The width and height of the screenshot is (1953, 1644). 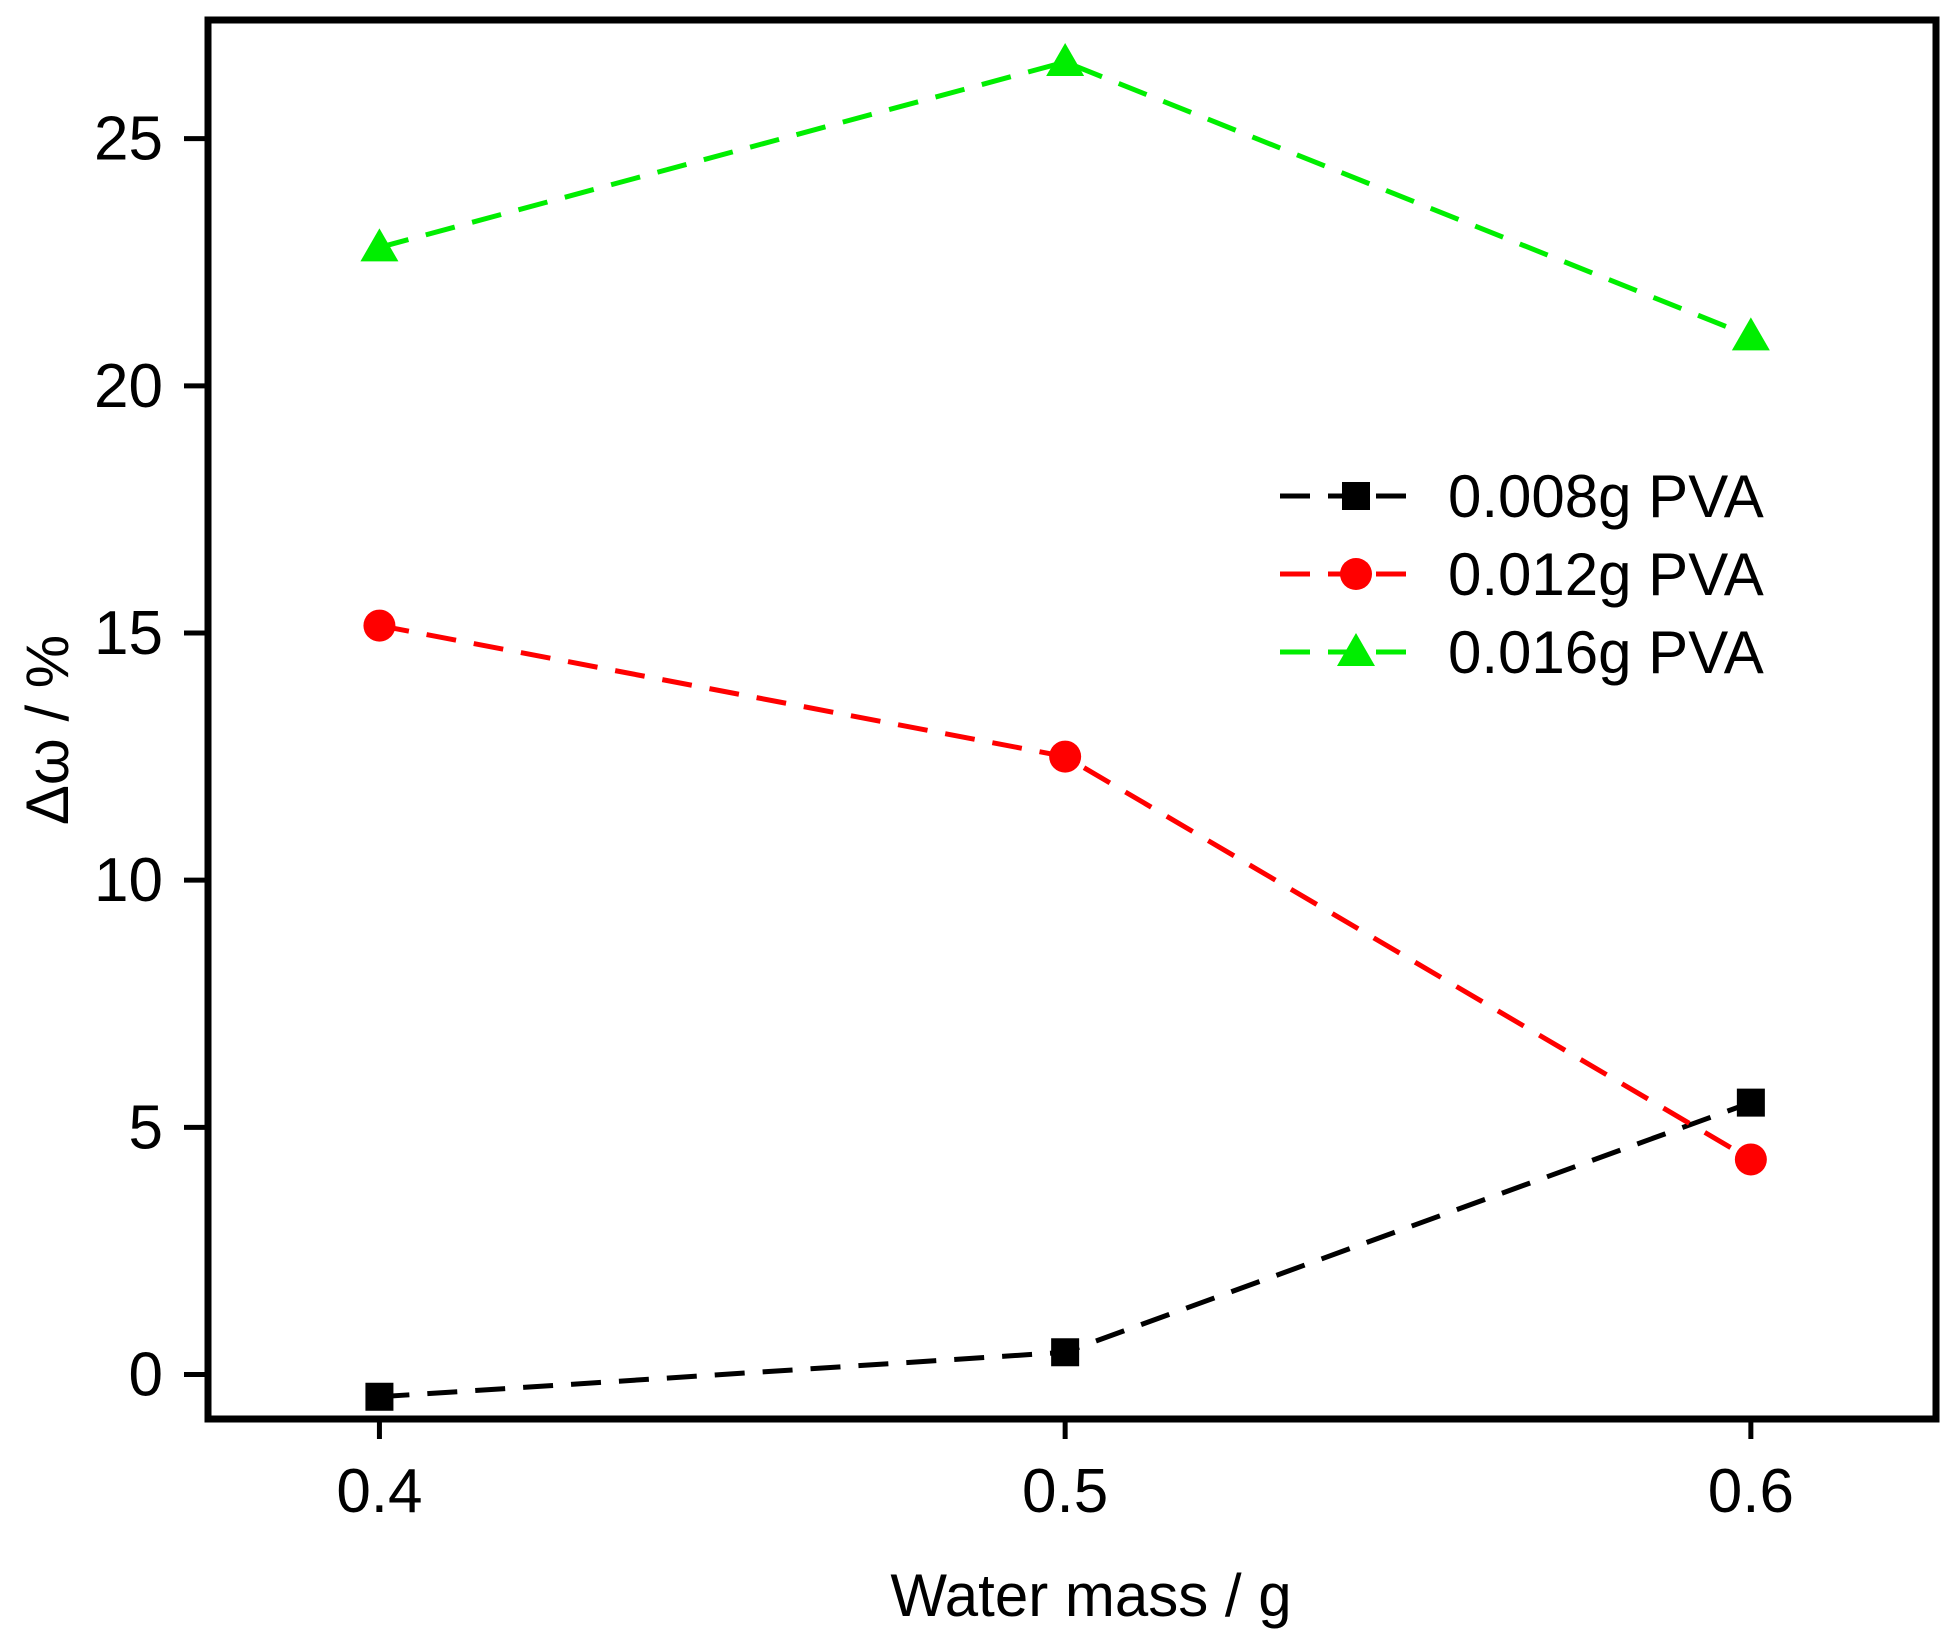 I want to click on x-axis-title: Water mass / g, so click(x=1090, y=1595).